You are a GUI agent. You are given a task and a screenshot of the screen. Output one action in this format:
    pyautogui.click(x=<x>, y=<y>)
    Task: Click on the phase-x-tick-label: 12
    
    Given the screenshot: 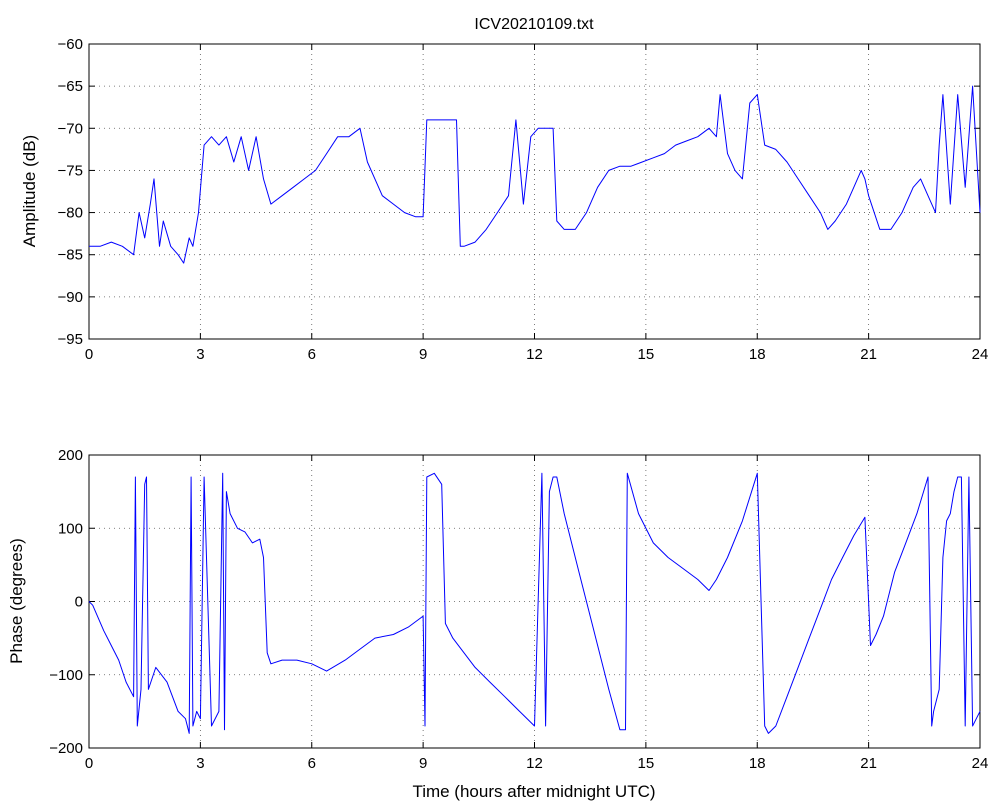 What is the action you would take?
    pyautogui.click(x=534, y=763)
    